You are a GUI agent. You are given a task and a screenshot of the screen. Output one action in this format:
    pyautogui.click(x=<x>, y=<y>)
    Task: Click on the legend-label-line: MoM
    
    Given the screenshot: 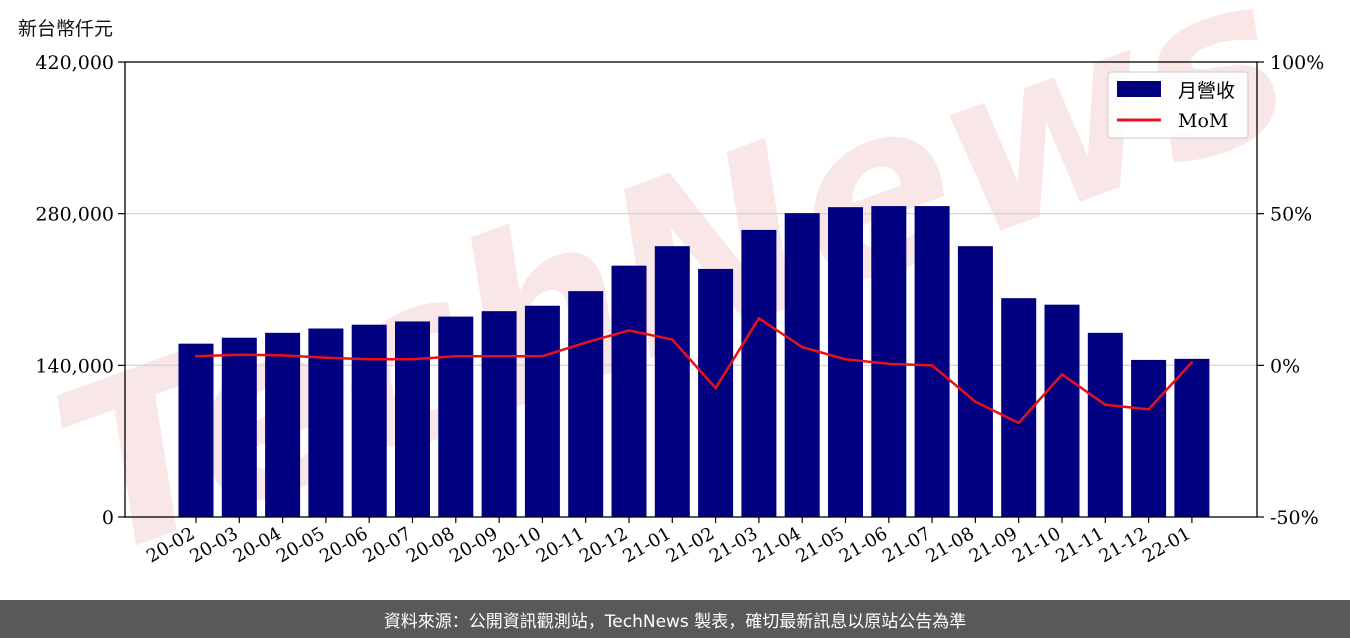 What is the action you would take?
    pyautogui.click(x=1203, y=121)
    